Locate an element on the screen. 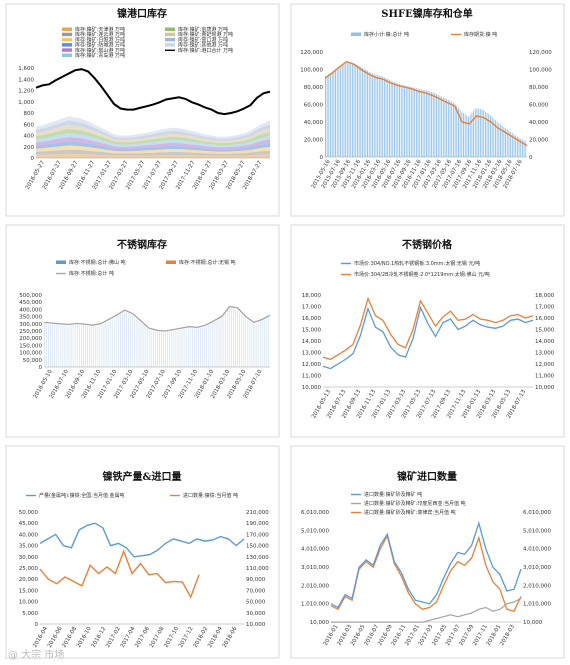 This screenshot has height=665, width=570. left-tick-label: 13,000 is located at coordinates (312, 354).